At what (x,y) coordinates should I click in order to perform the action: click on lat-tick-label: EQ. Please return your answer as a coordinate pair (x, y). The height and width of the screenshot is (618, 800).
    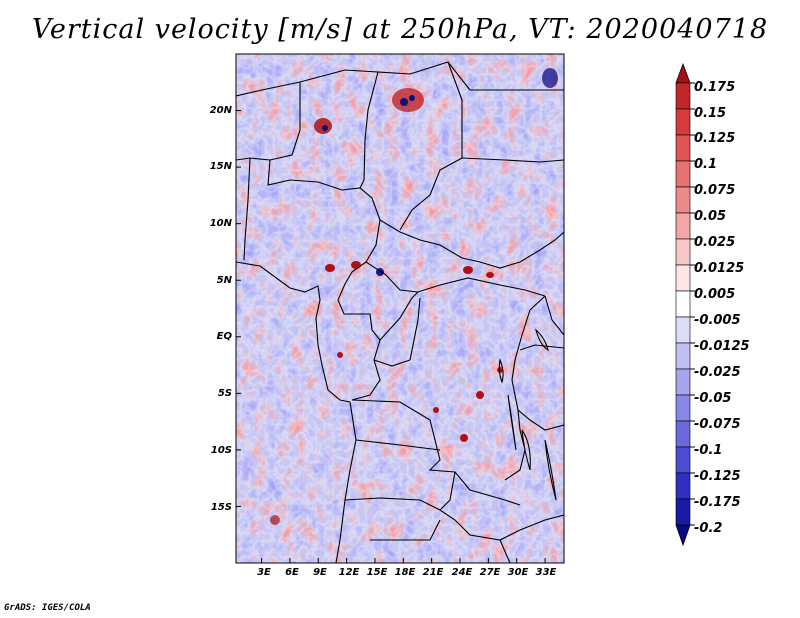
    Looking at the image, I should click on (224, 336).